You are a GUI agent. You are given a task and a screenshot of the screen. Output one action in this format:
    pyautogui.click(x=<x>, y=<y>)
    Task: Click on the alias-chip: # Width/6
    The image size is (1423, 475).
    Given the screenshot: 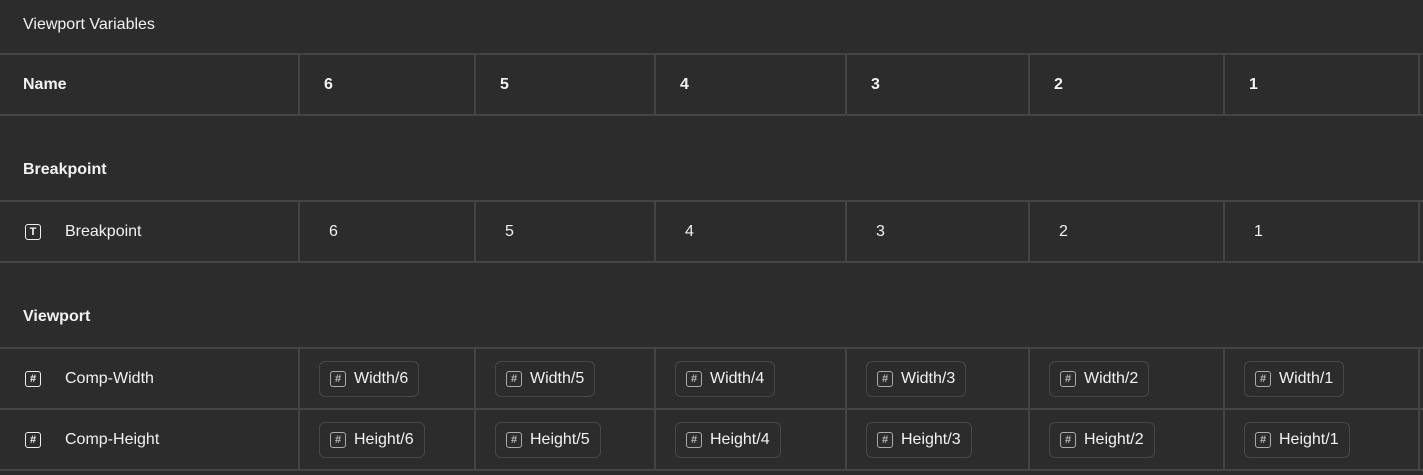 What is the action you would take?
    pyautogui.click(x=369, y=379)
    